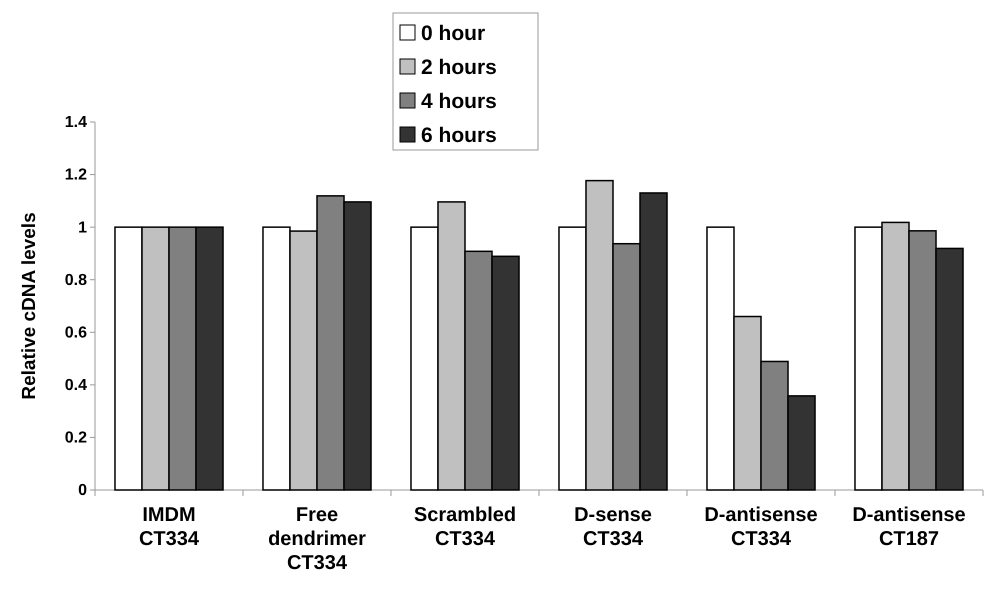  I want to click on y-tick-label: 0.2, so click(76, 438).